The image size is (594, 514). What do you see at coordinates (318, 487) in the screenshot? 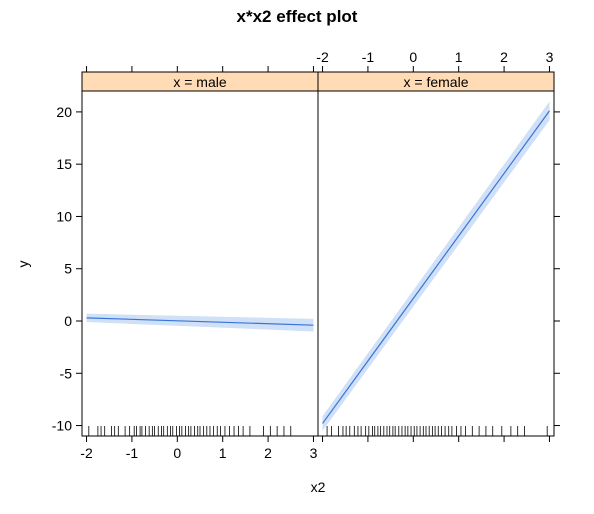
I see `x-axis-label: x2` at bounding box center [318, 487].